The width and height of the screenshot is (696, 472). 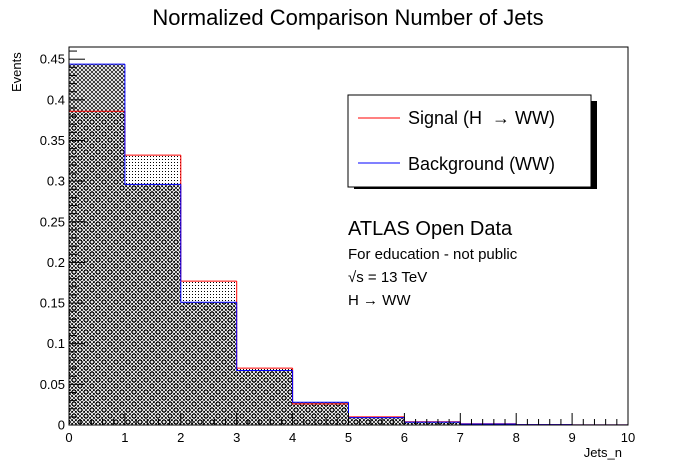 I want to click on x-tick-label: 2, so click(x=180, y=437).